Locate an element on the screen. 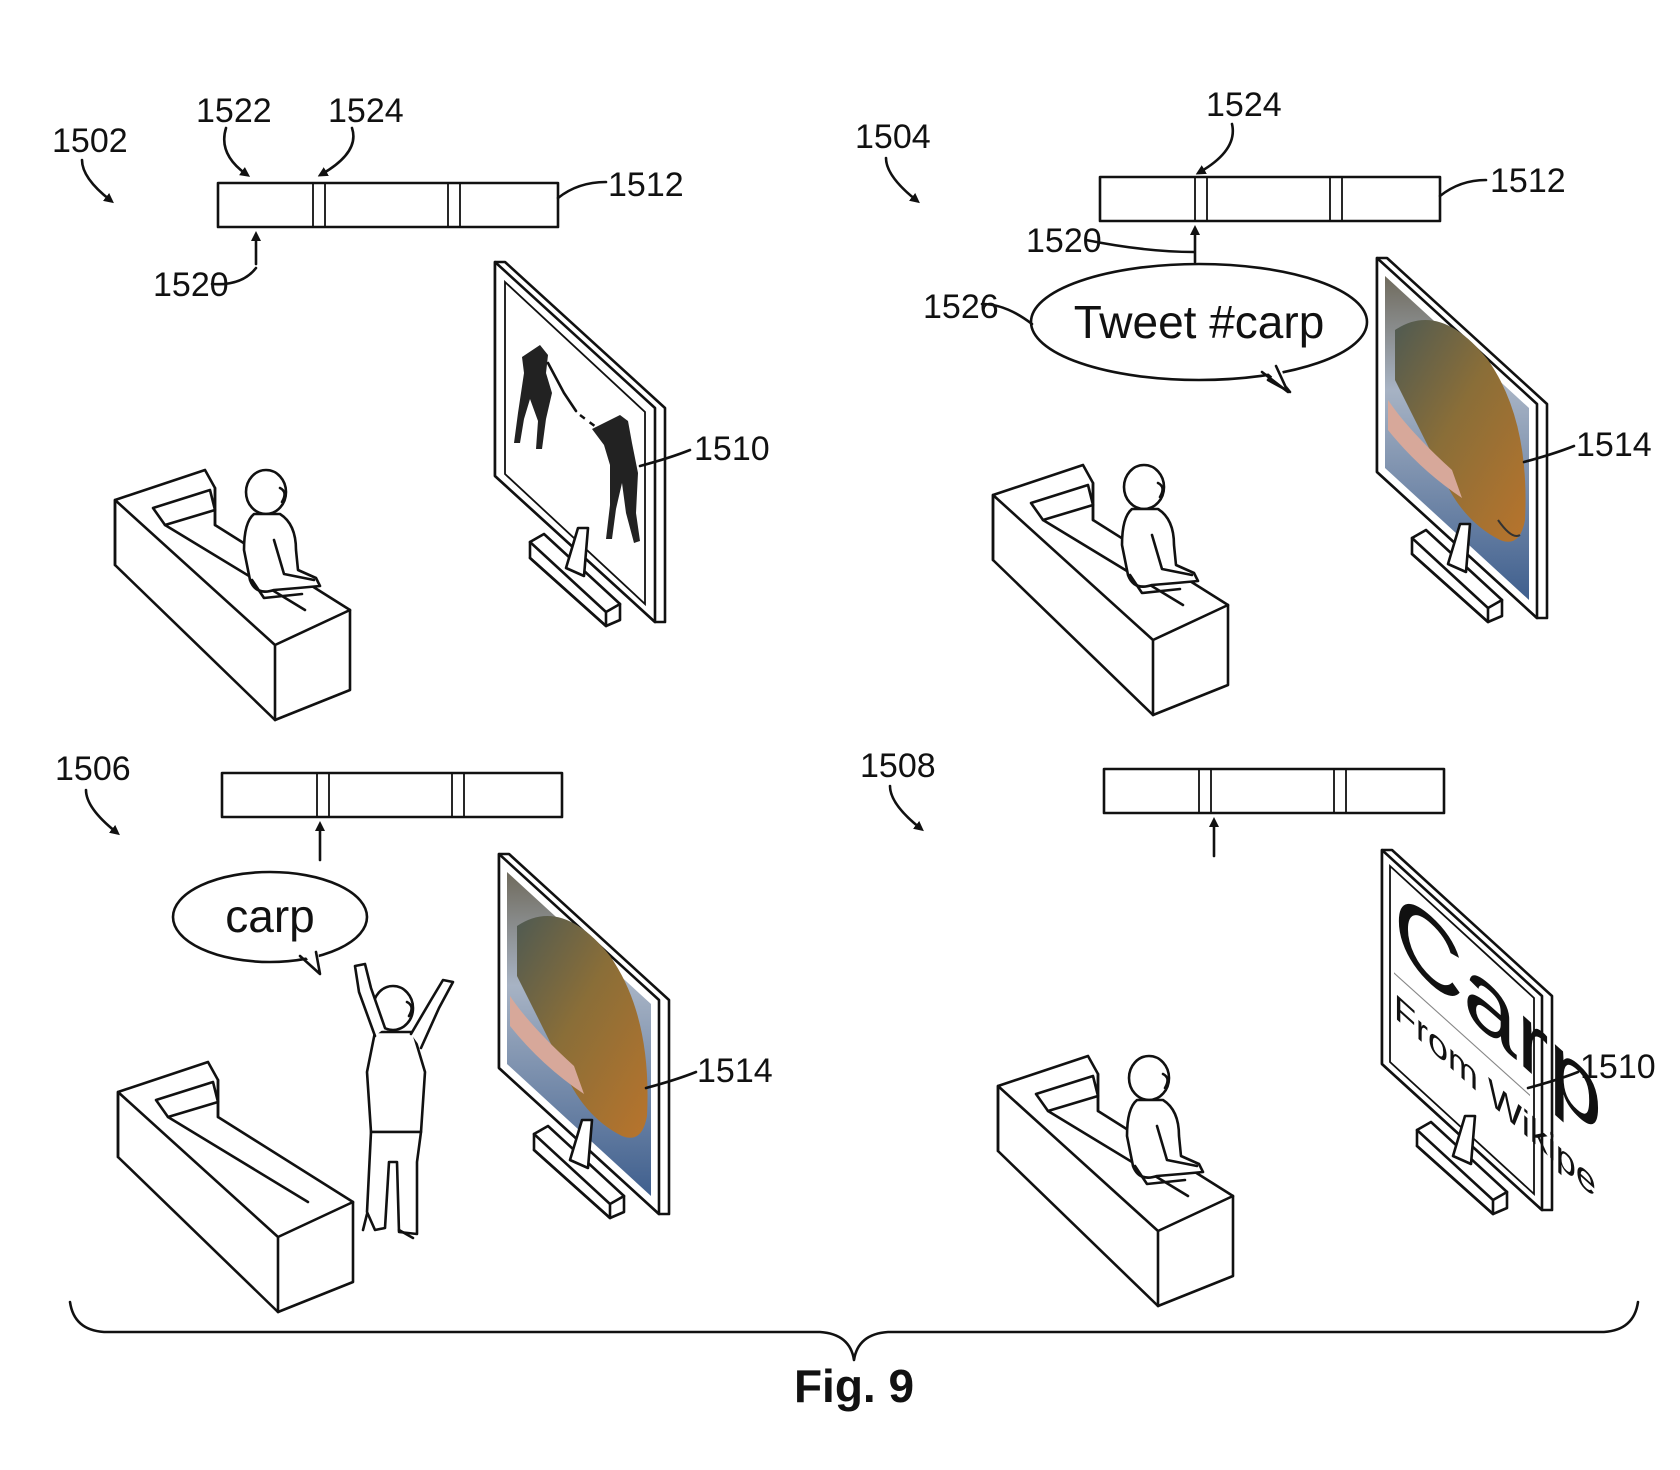 Image resolution: width=1680 pixels, height=1470 pixels. tv-1510-a is located at coordinates (580, 444).